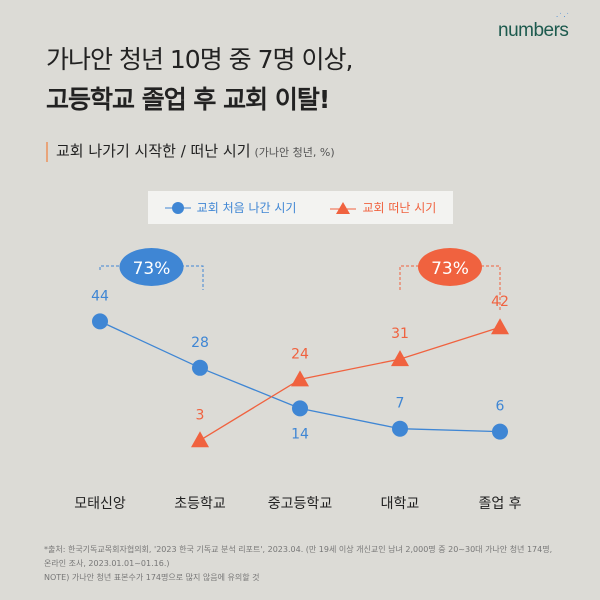 Image resolution: width=600 pixels, height=600 pixels. Describe the element at coordinates (177, 207) in the screenshot. I see `circle-marker-icon` at that location.